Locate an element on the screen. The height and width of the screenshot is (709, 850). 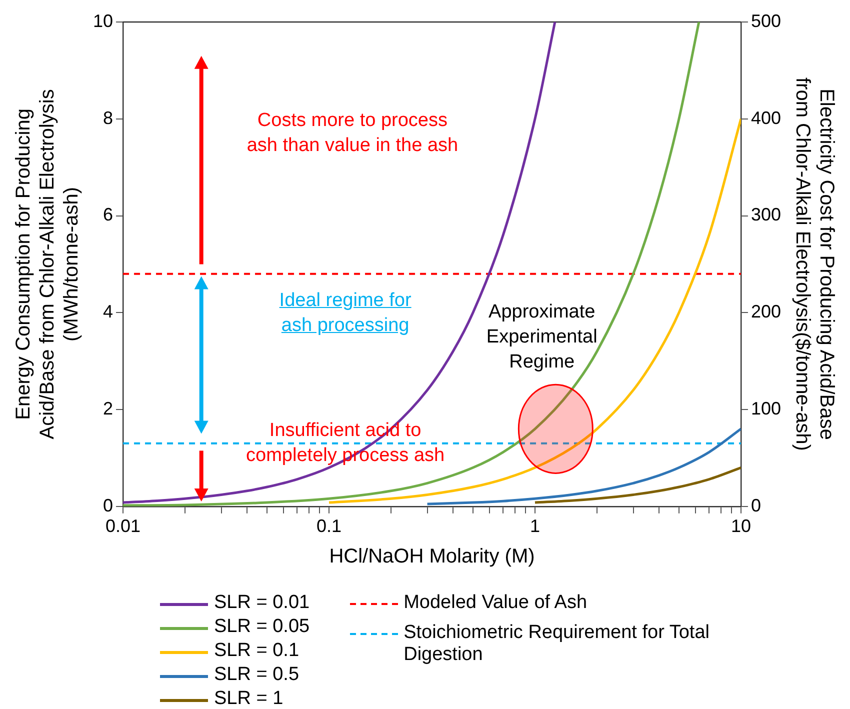
x-tick-label: 10 is located at coordinates (740, 526).